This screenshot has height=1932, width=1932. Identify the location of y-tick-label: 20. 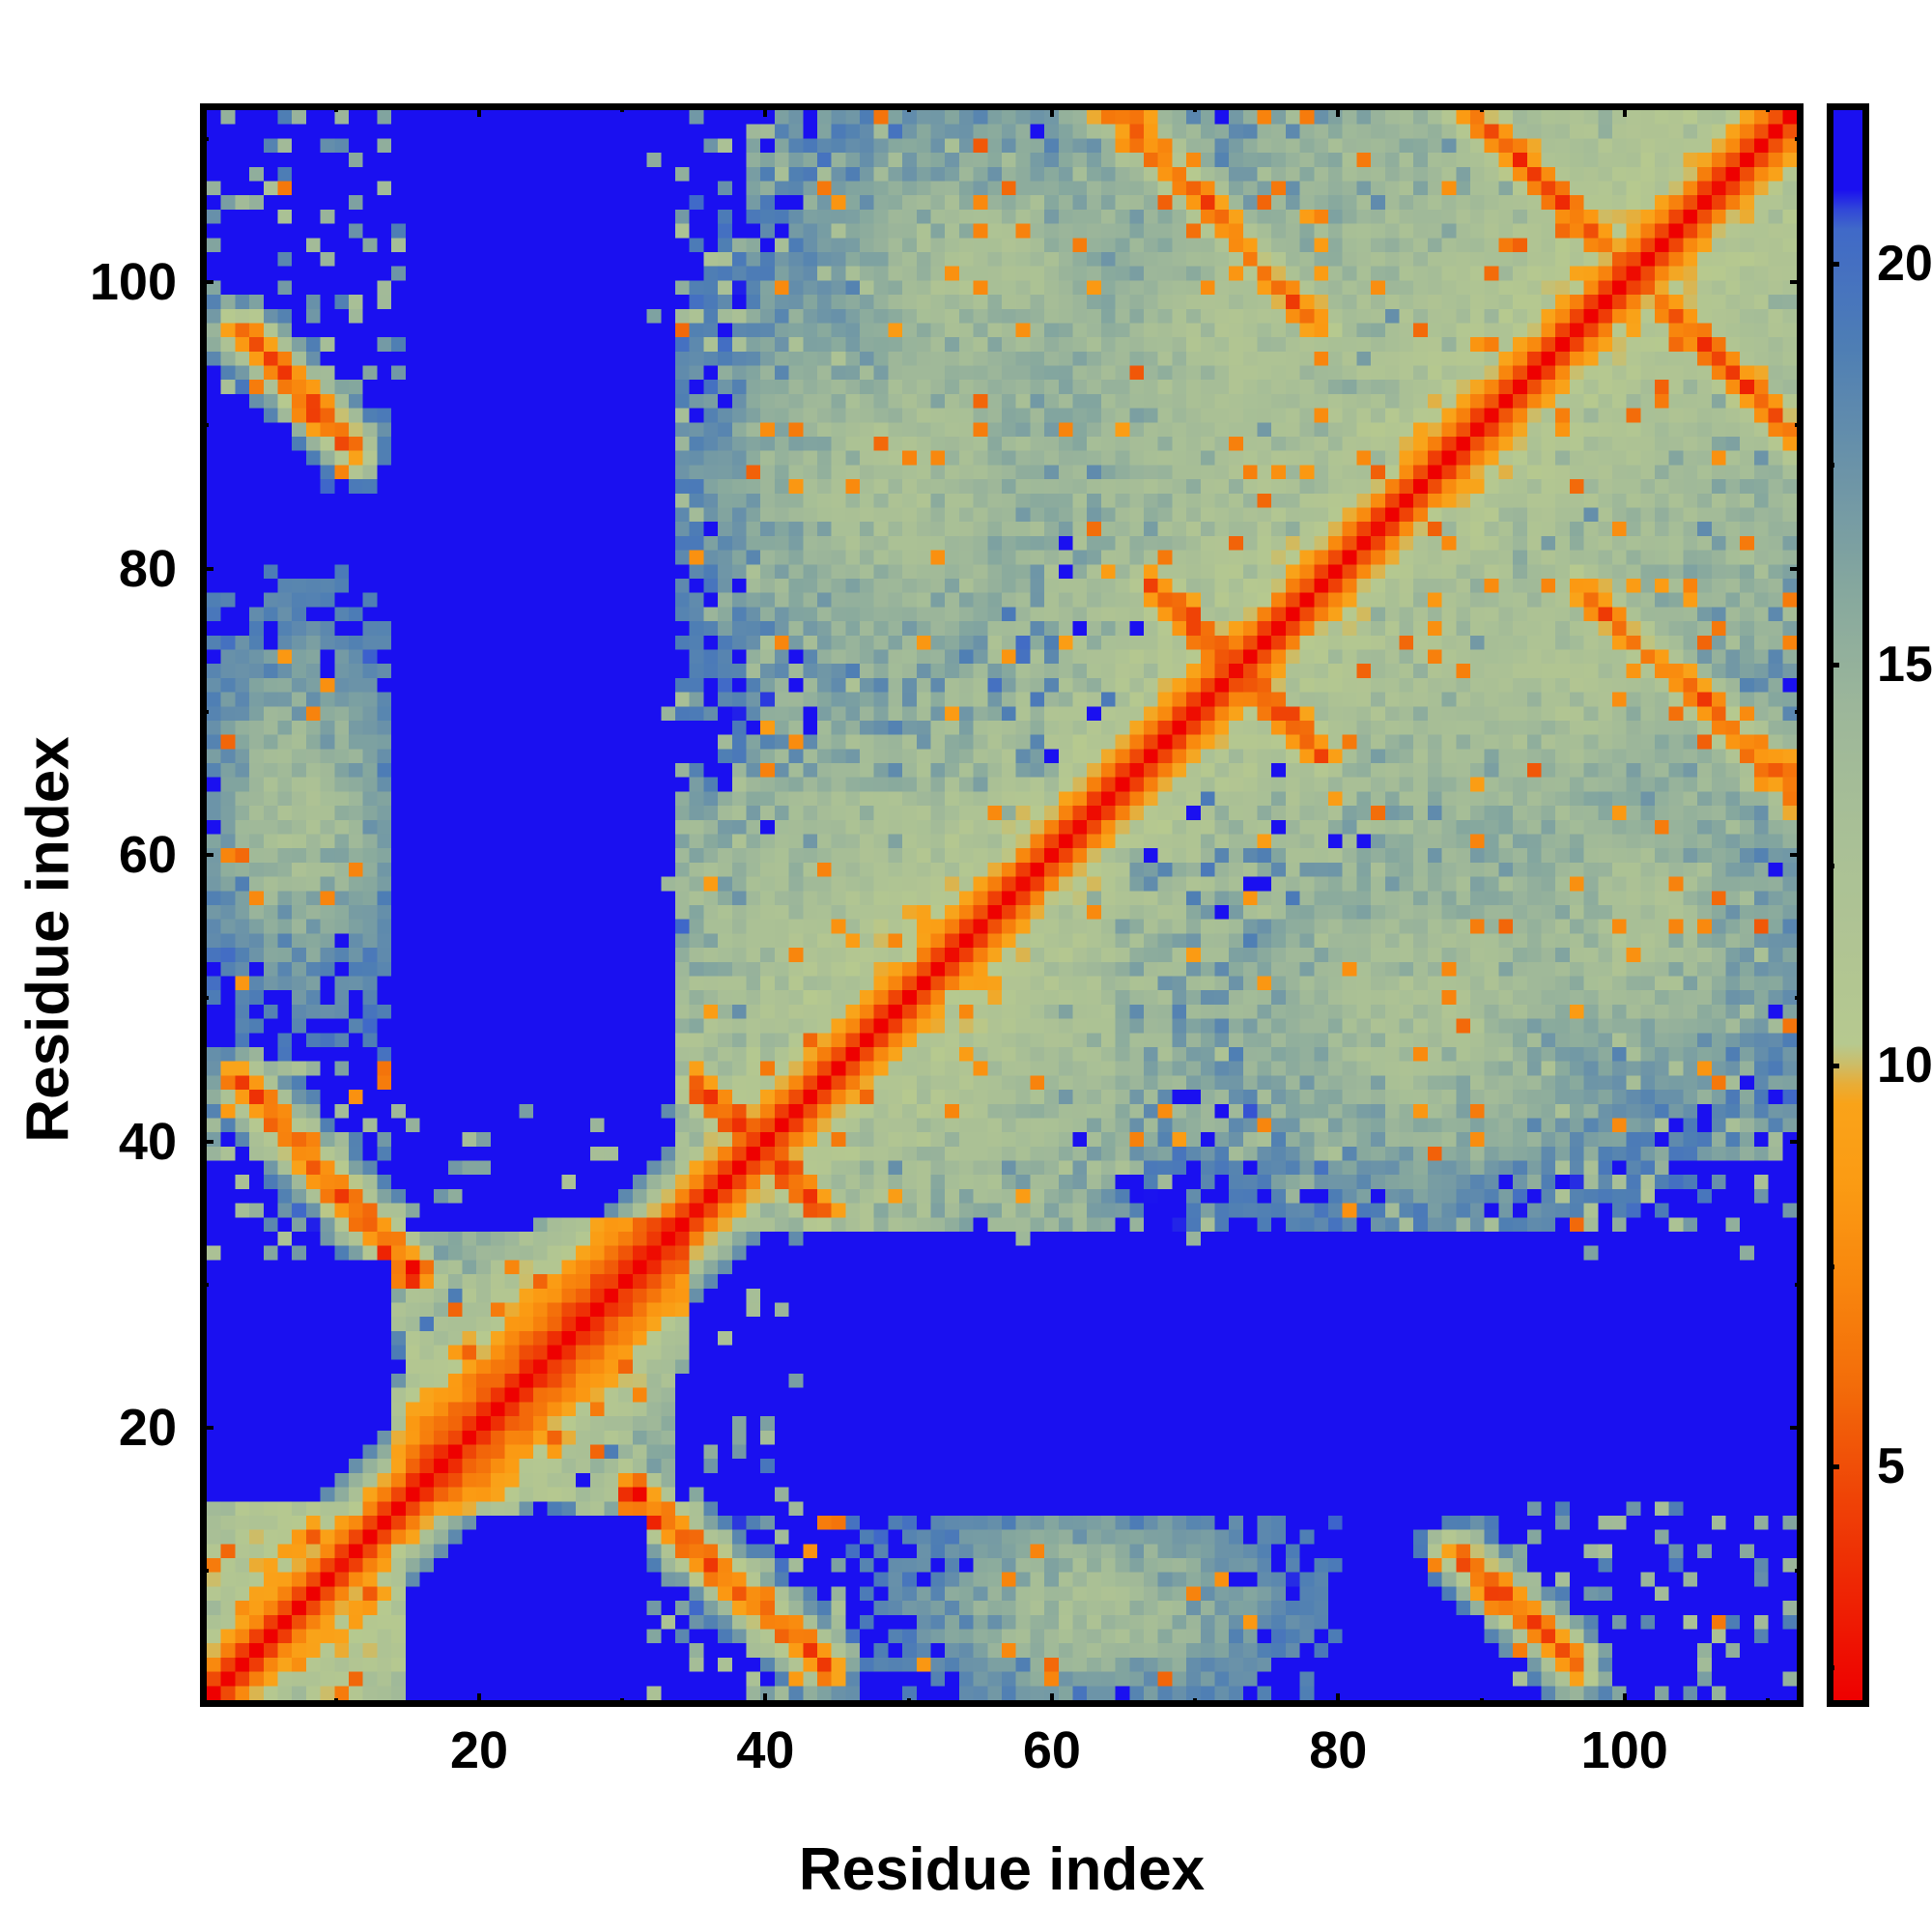
(147, 1427).